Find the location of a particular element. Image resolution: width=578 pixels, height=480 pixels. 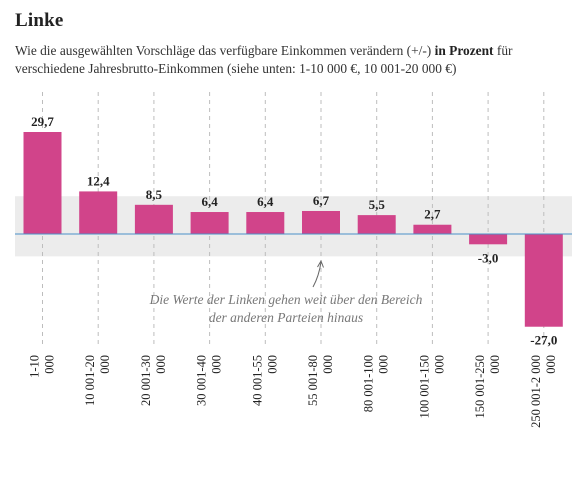

category-label: 40 001-55 is located at coordinates (257, 380).